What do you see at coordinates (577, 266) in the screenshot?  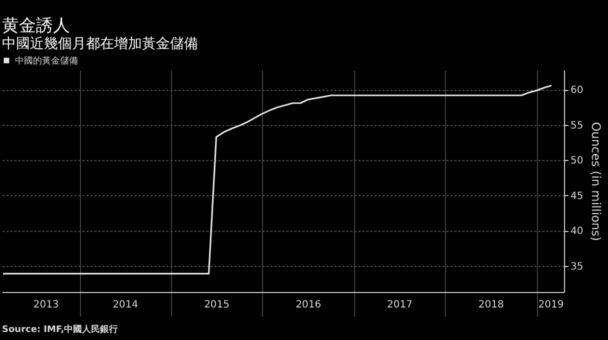 I see `y-tick-label: 35` at bounding box center [577, 266].